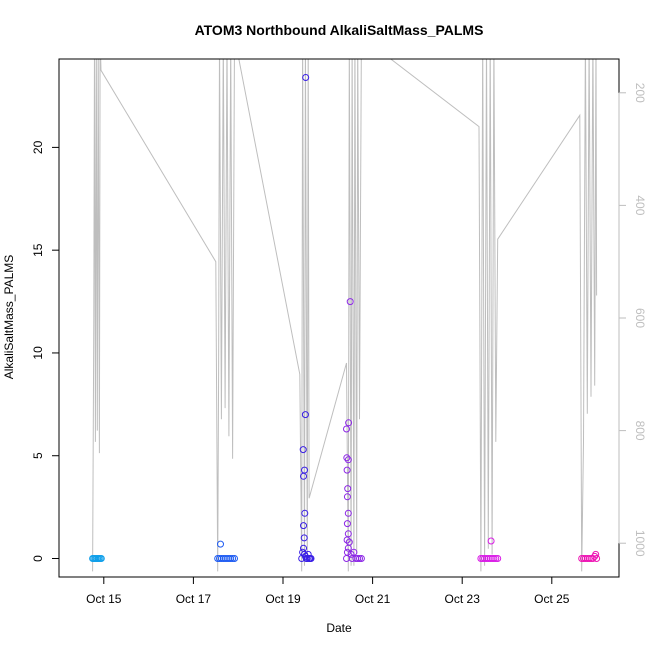  Describe the element at coordinates (9, 317) in the screenshot. I see `y-axis-label: AlkaliSaltMass_PALMS` at that location.